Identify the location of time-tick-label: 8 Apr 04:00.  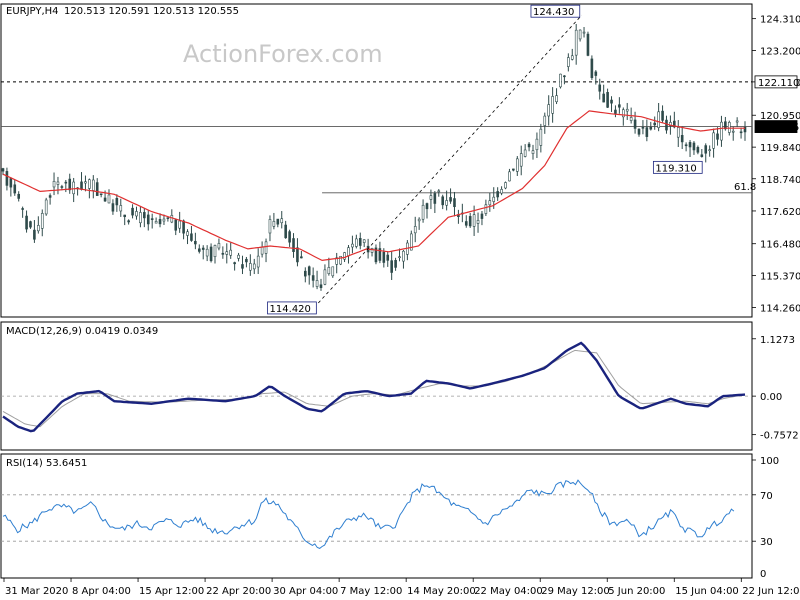
(101, 591).